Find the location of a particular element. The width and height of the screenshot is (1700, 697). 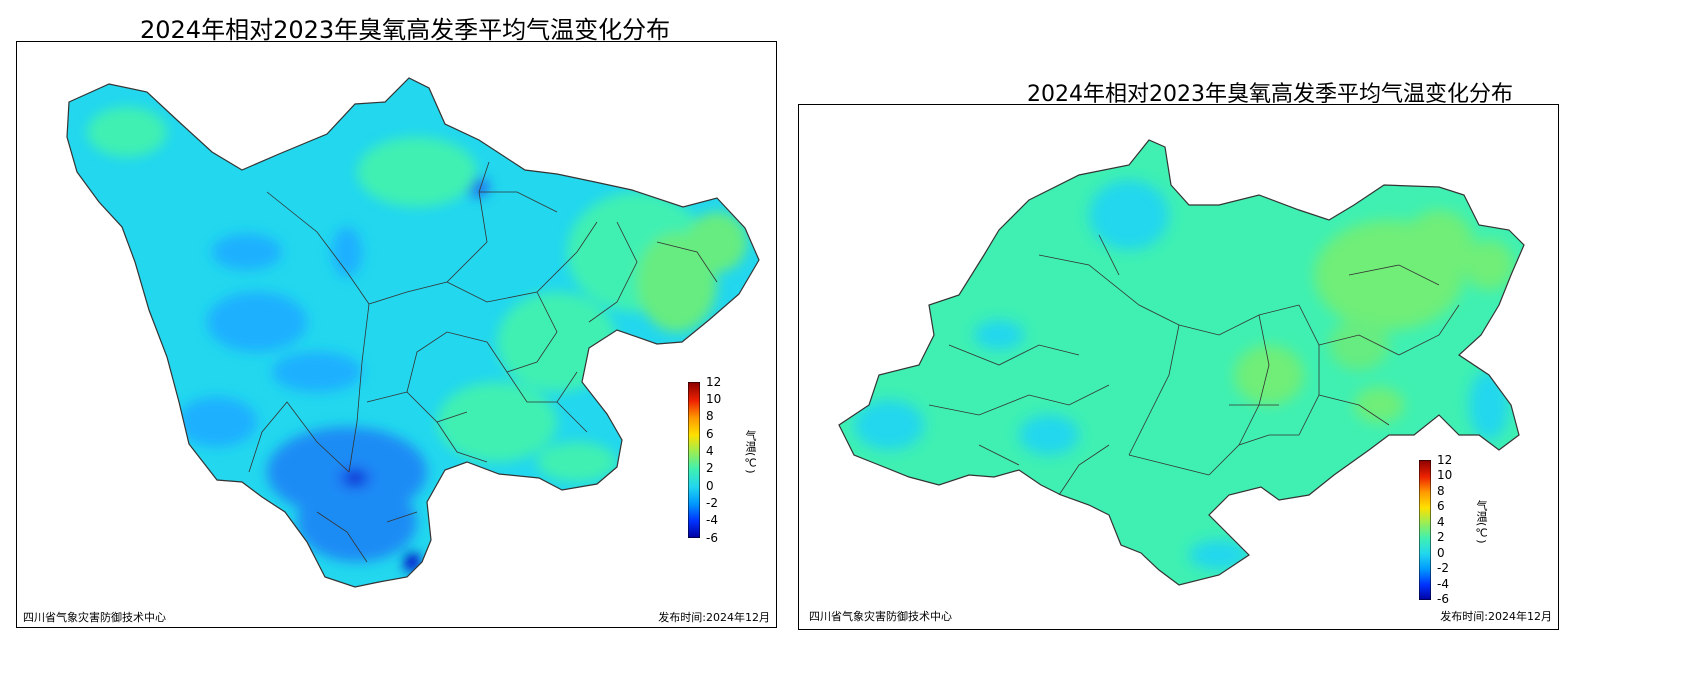

footer-agency-left: 四川省气象灾害防御技术中心 is located at coordinates (94, 617).